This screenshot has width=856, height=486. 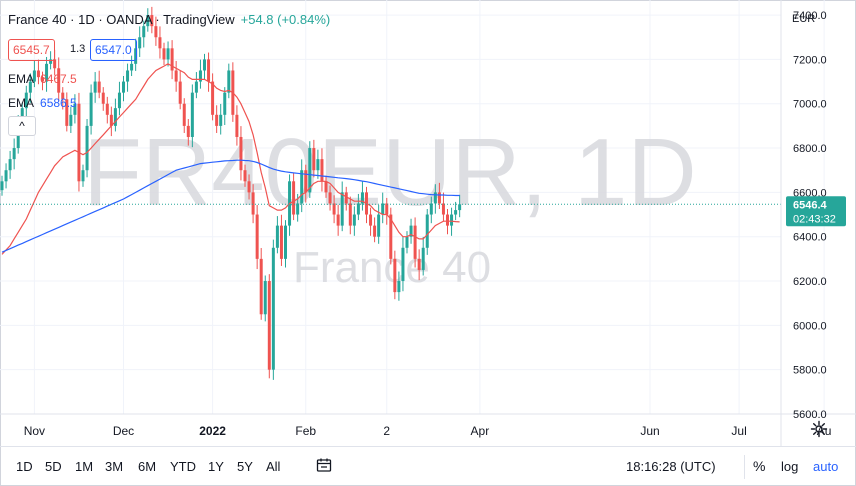 I want to click on symbol-title: France 40 · 1D · OANDA · TradingView, so click(x=121, y=19).